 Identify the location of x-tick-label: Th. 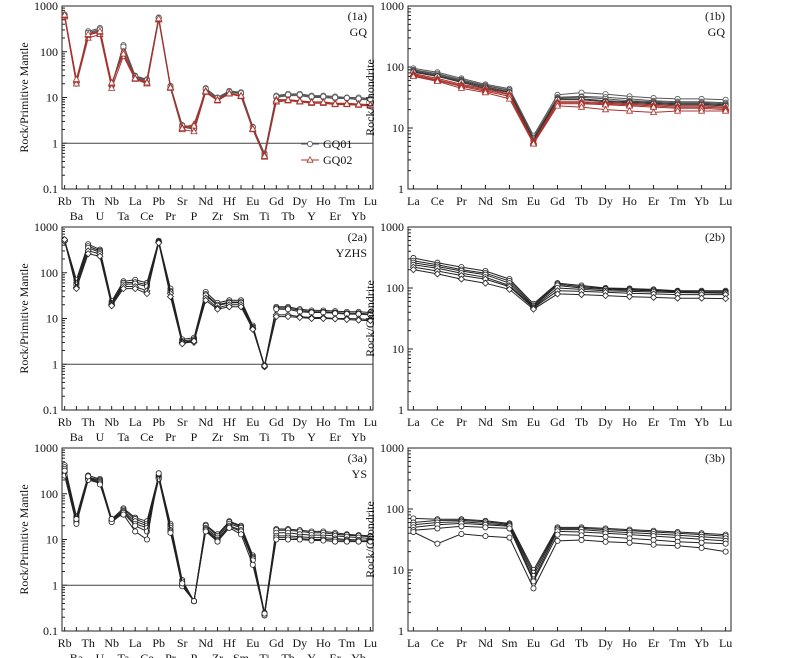
(87, 422).